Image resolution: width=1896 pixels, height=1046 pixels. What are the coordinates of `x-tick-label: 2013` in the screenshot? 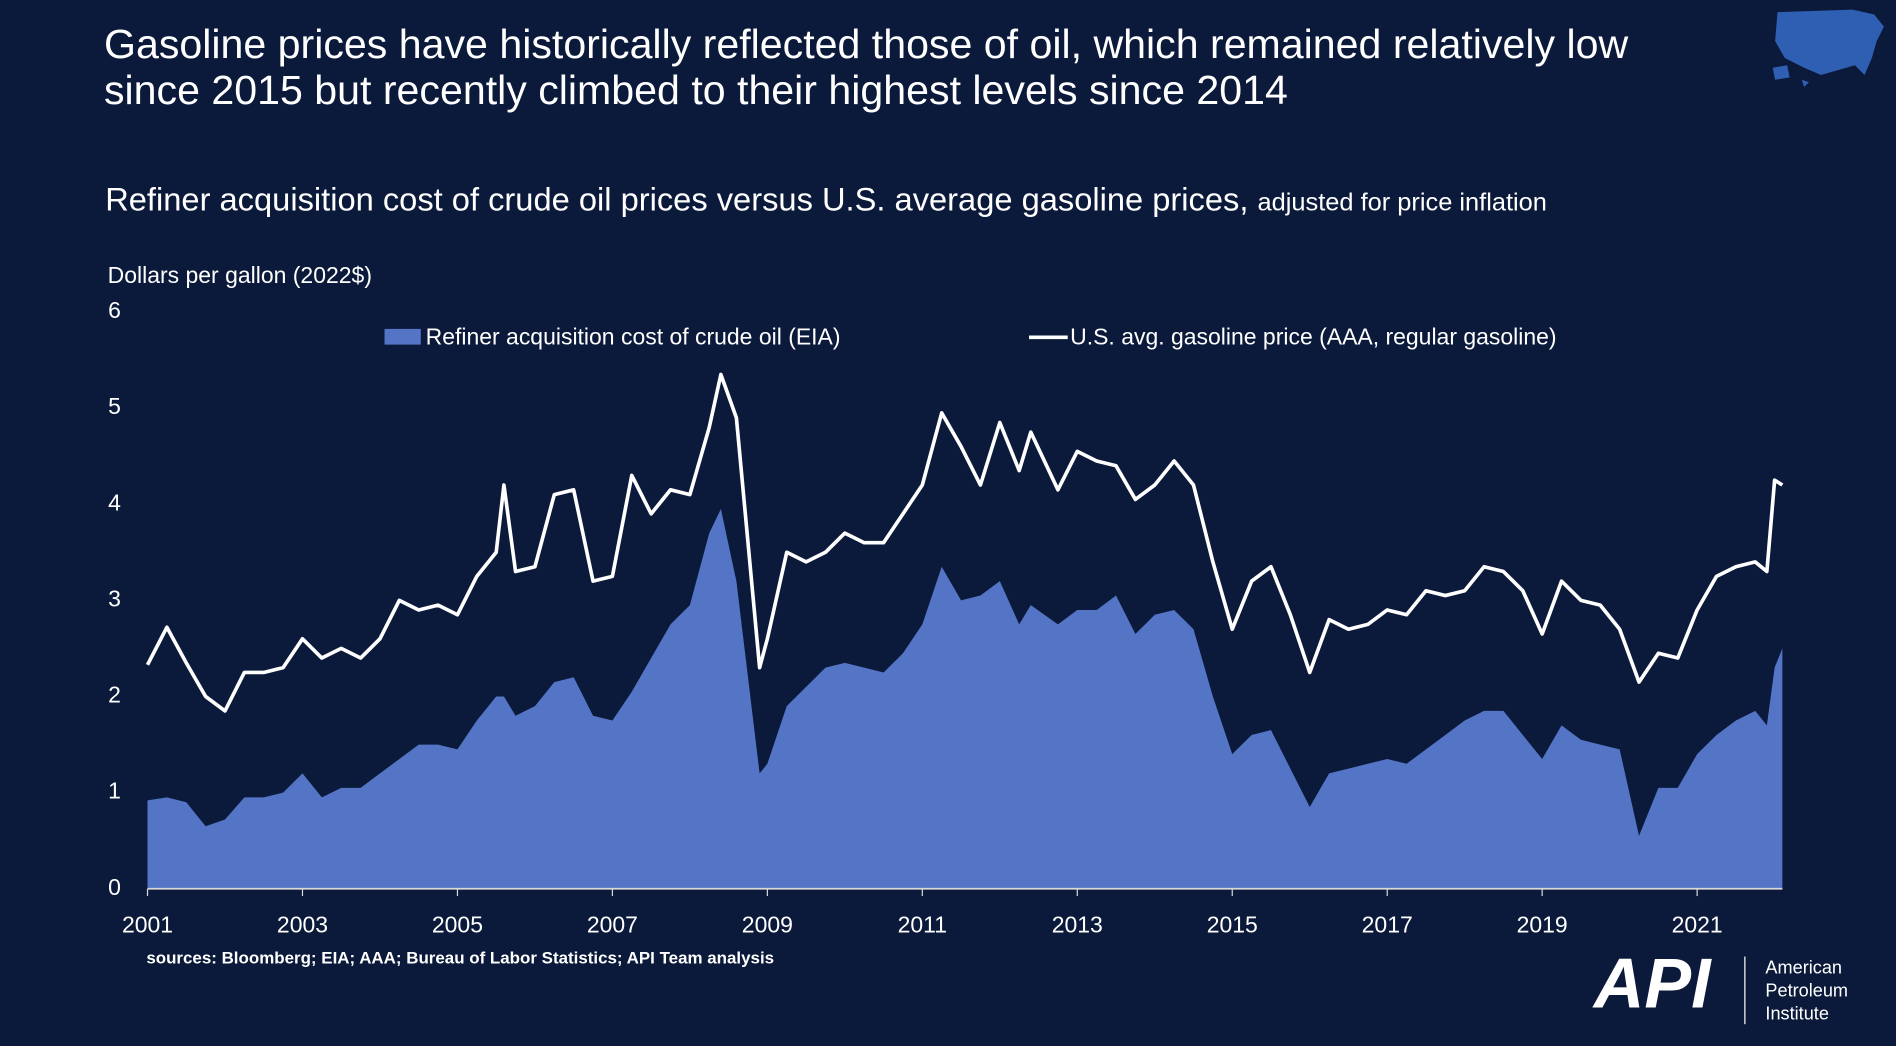 It's located at (1077, 924).